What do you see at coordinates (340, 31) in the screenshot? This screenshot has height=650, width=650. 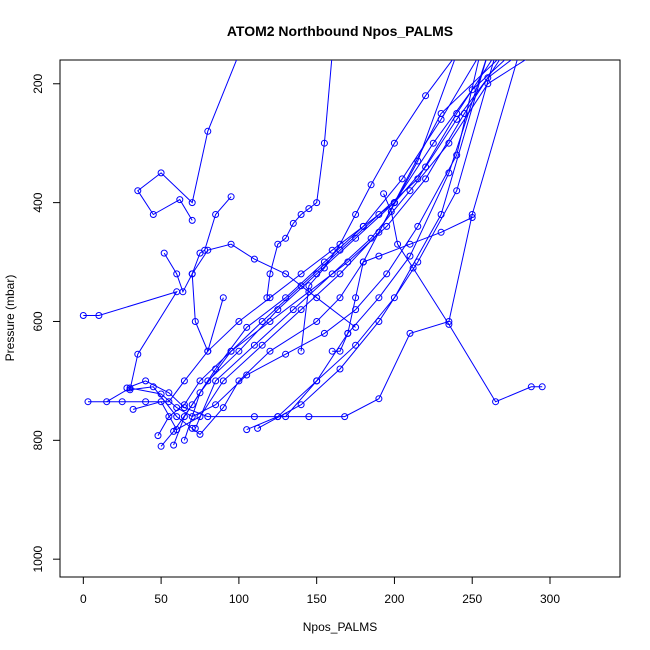 I see `chart-title: ATOM2 Northbound Npos_PALMS` at bounding box center [340, 31].